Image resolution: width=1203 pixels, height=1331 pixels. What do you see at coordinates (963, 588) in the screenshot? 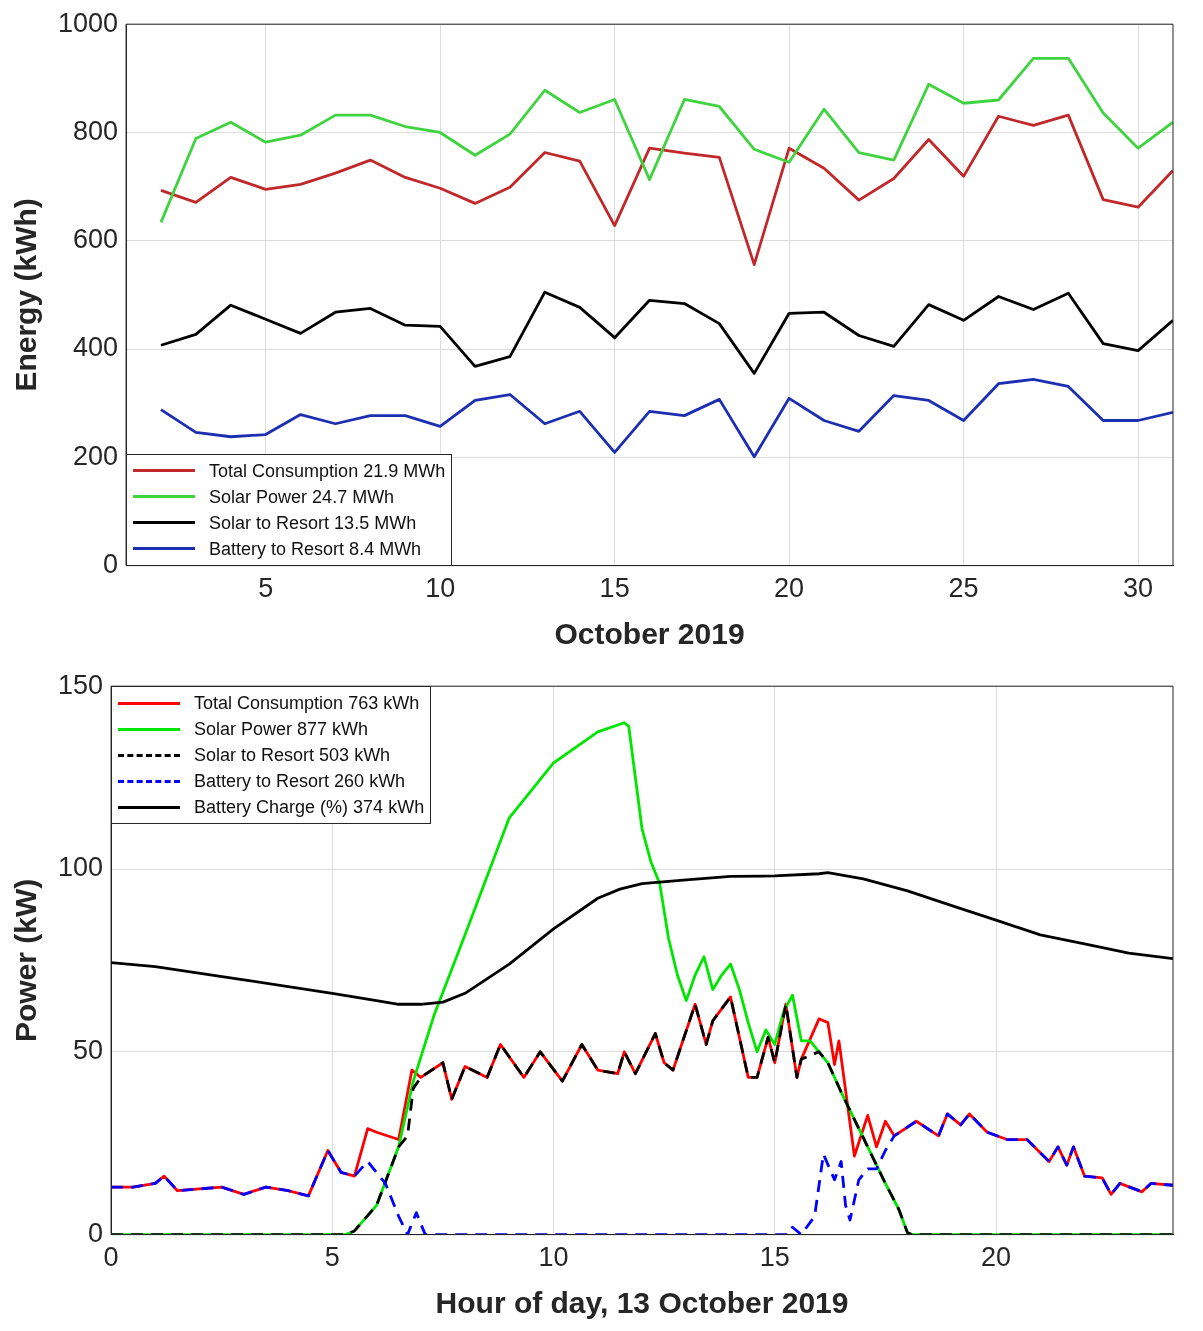
I see `x-tick-label: 25` at bounding box center [963, 588].